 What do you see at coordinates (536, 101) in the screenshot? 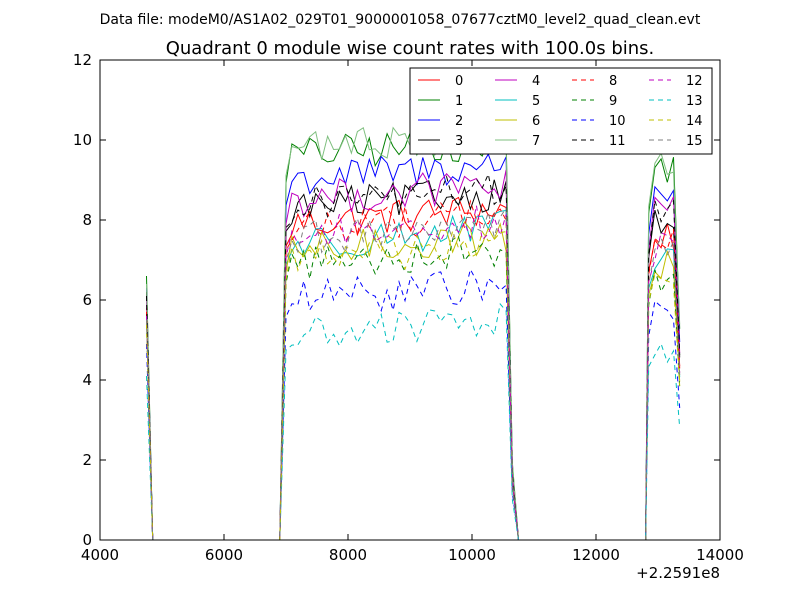
I see `legend-label-5: 5` at bounding box center [536, 101].